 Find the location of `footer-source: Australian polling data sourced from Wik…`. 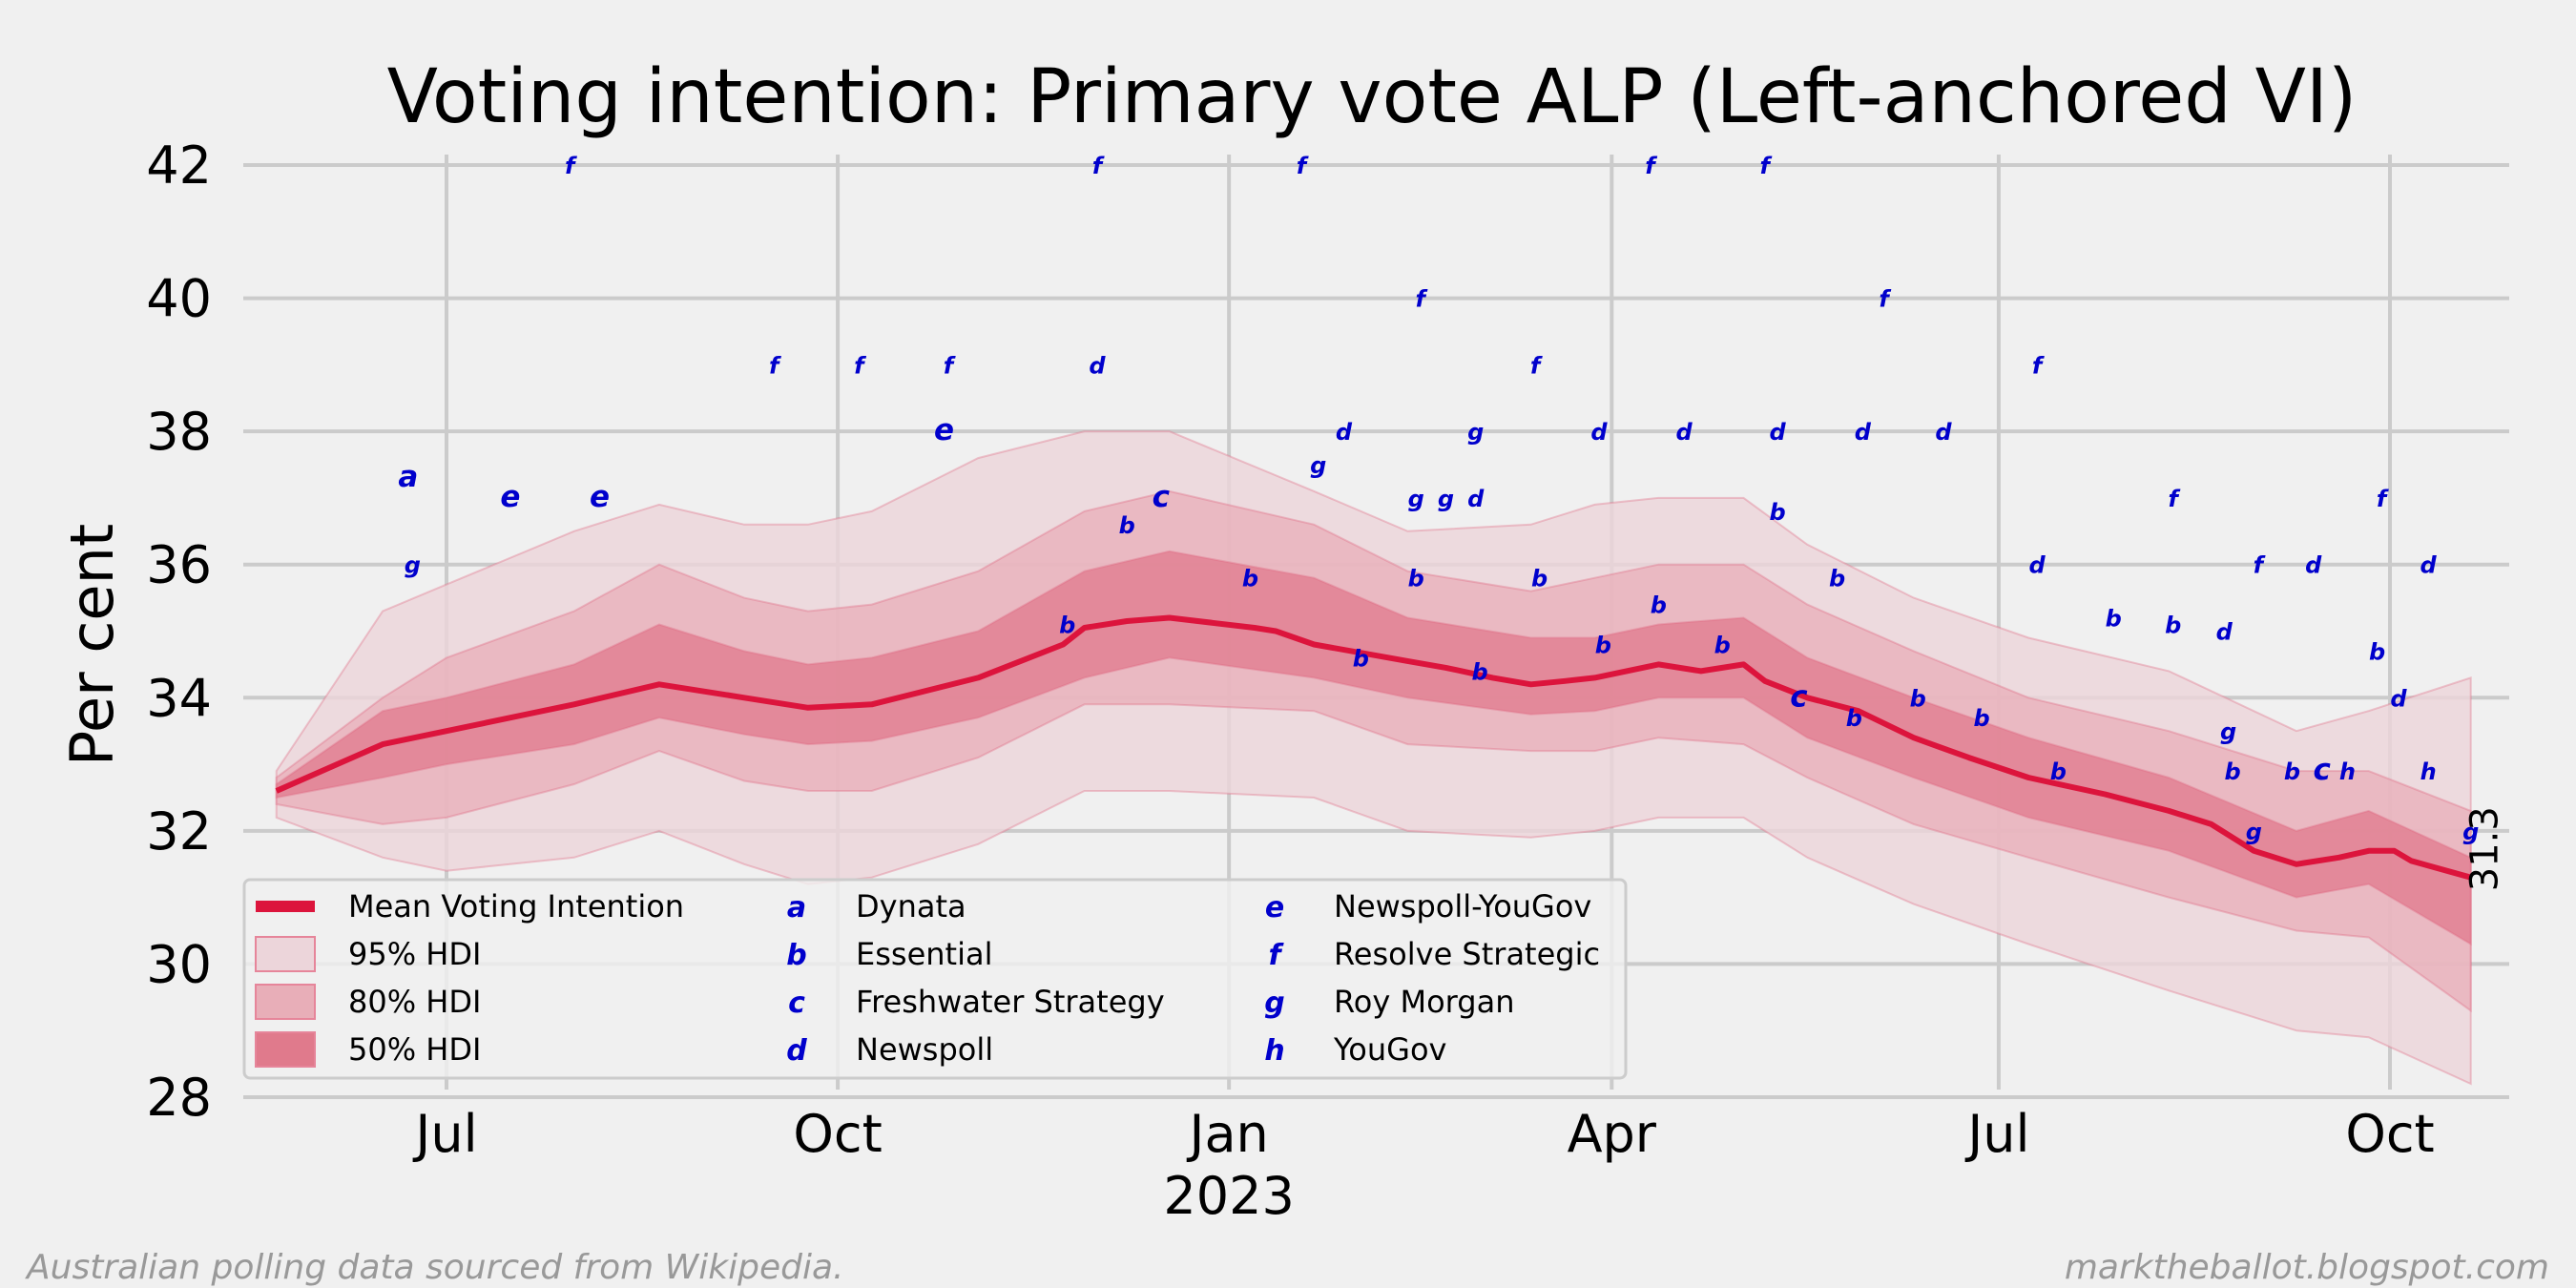

footer-source: Australian polling data sourced from Wik… is located at coordinates (434, 1267).